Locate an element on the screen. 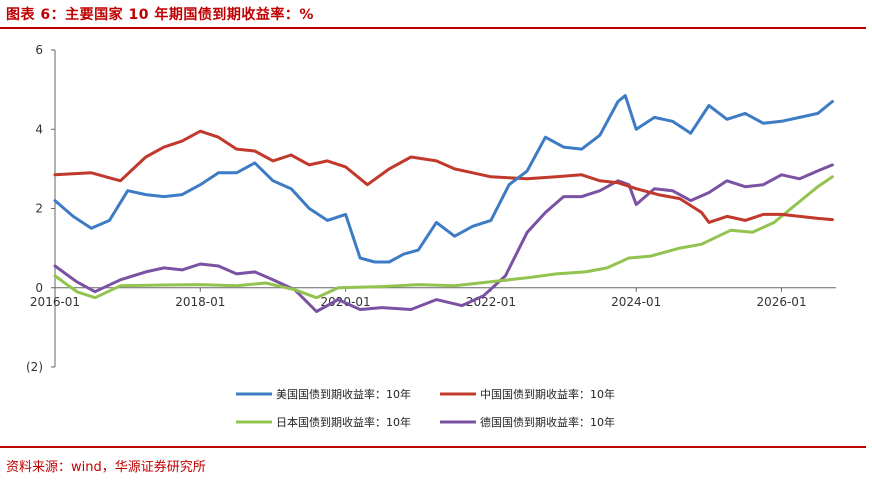 The width and height of the screenshot is (872, 482). legend-label: 日本国债到期收益率：10年 is located at coordinates (343, 422).